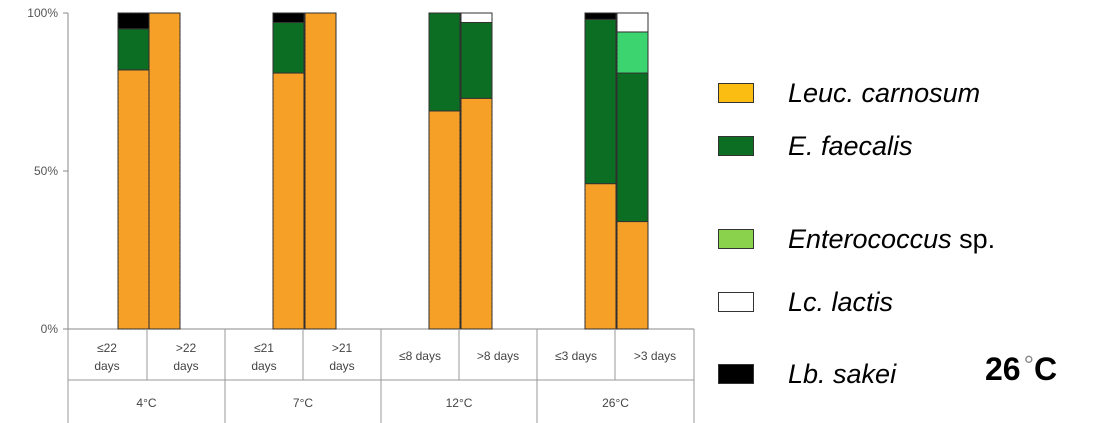  What do you see at coordinates (736, 302) in the screenshot?
I see `legend-swatch-lc-lactis` at bounding box center [736, 302].